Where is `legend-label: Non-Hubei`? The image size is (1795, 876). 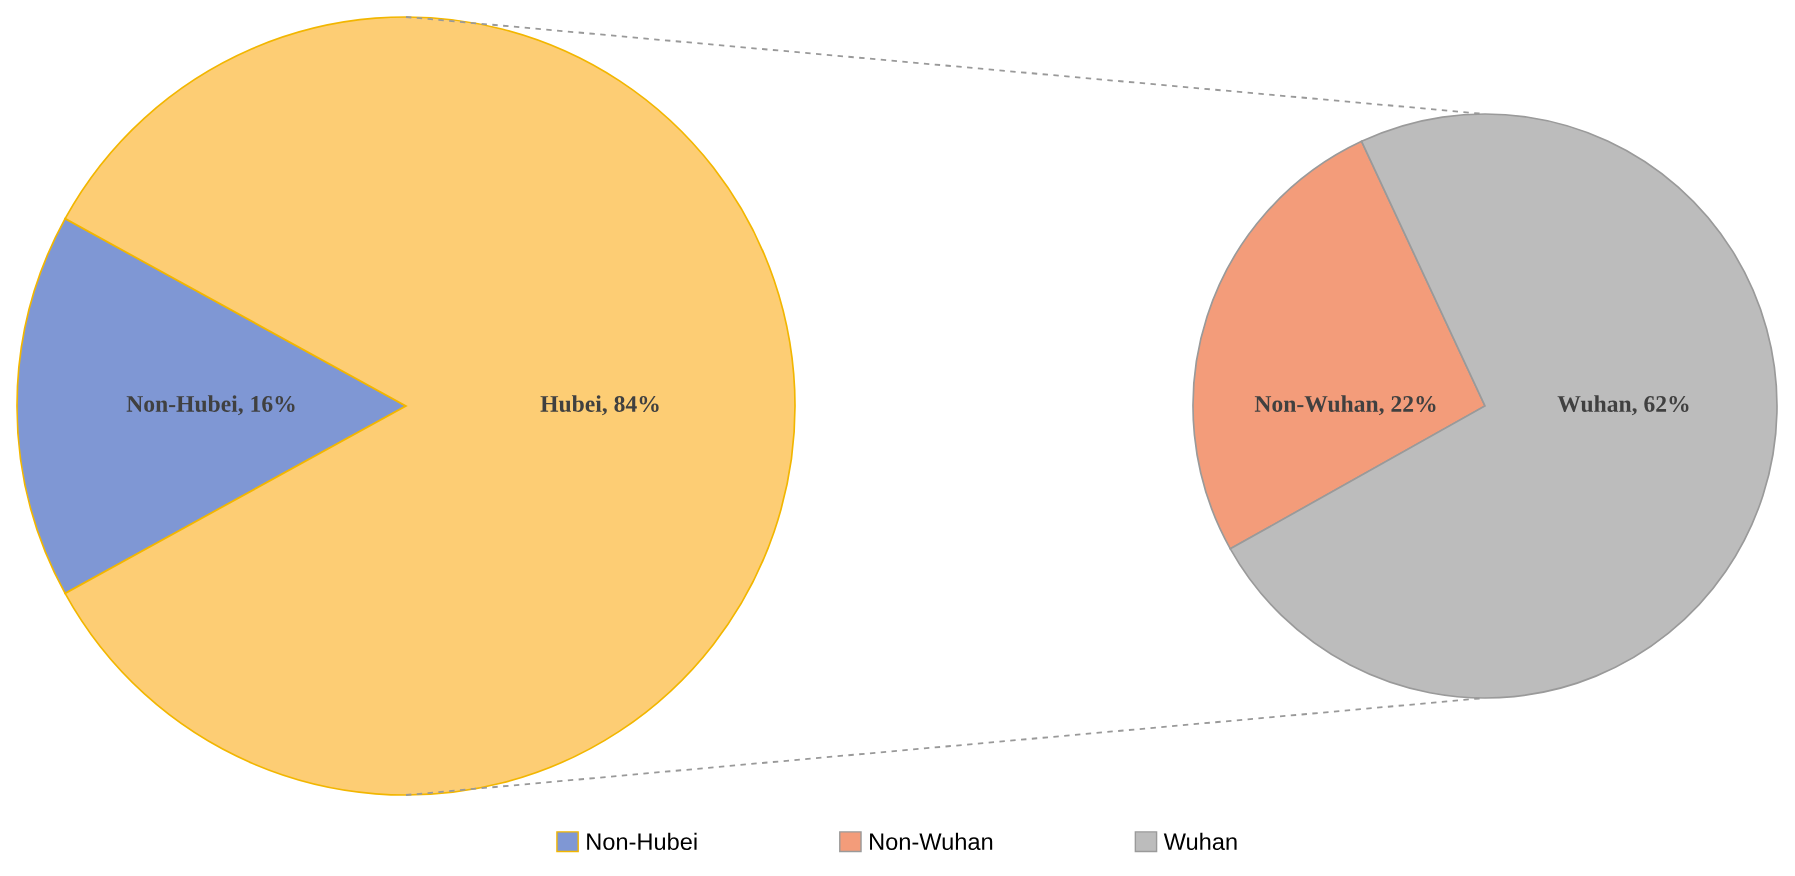
legend-label: Non-Hubei is located at coordinates (642, 841).